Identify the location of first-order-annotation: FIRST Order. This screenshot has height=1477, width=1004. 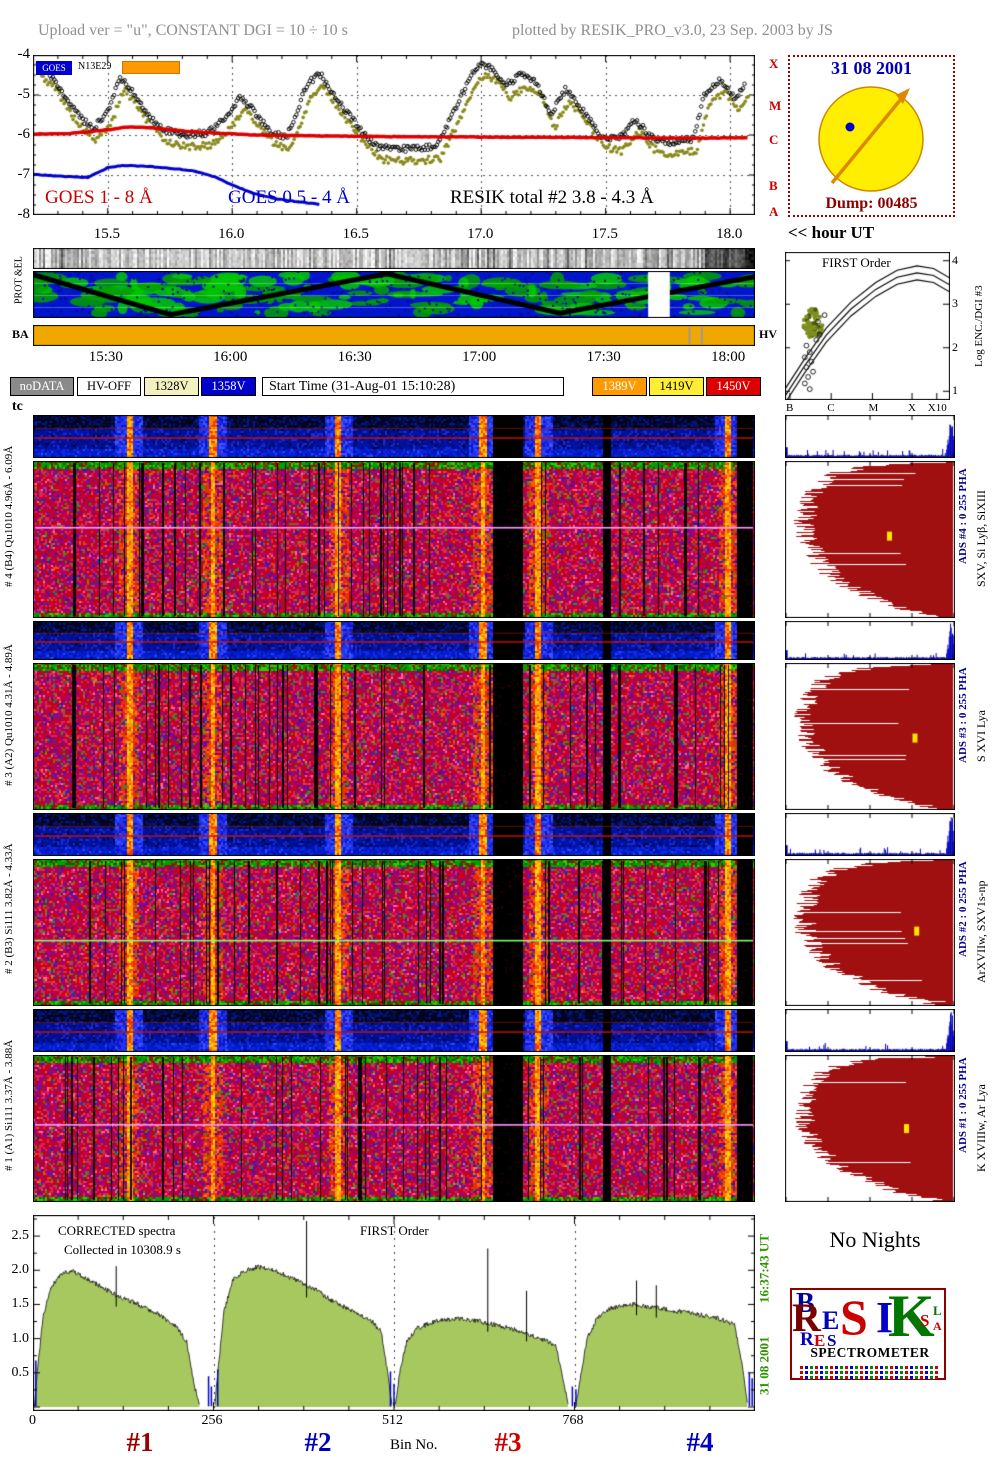
(394, 1230).